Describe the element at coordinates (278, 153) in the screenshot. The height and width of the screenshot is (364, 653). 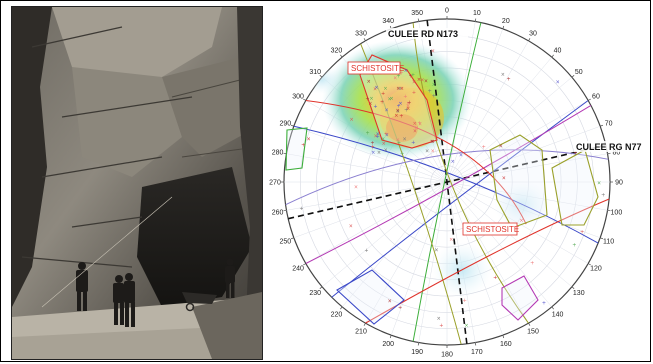
I see `azimuth-label: 280` at that location.